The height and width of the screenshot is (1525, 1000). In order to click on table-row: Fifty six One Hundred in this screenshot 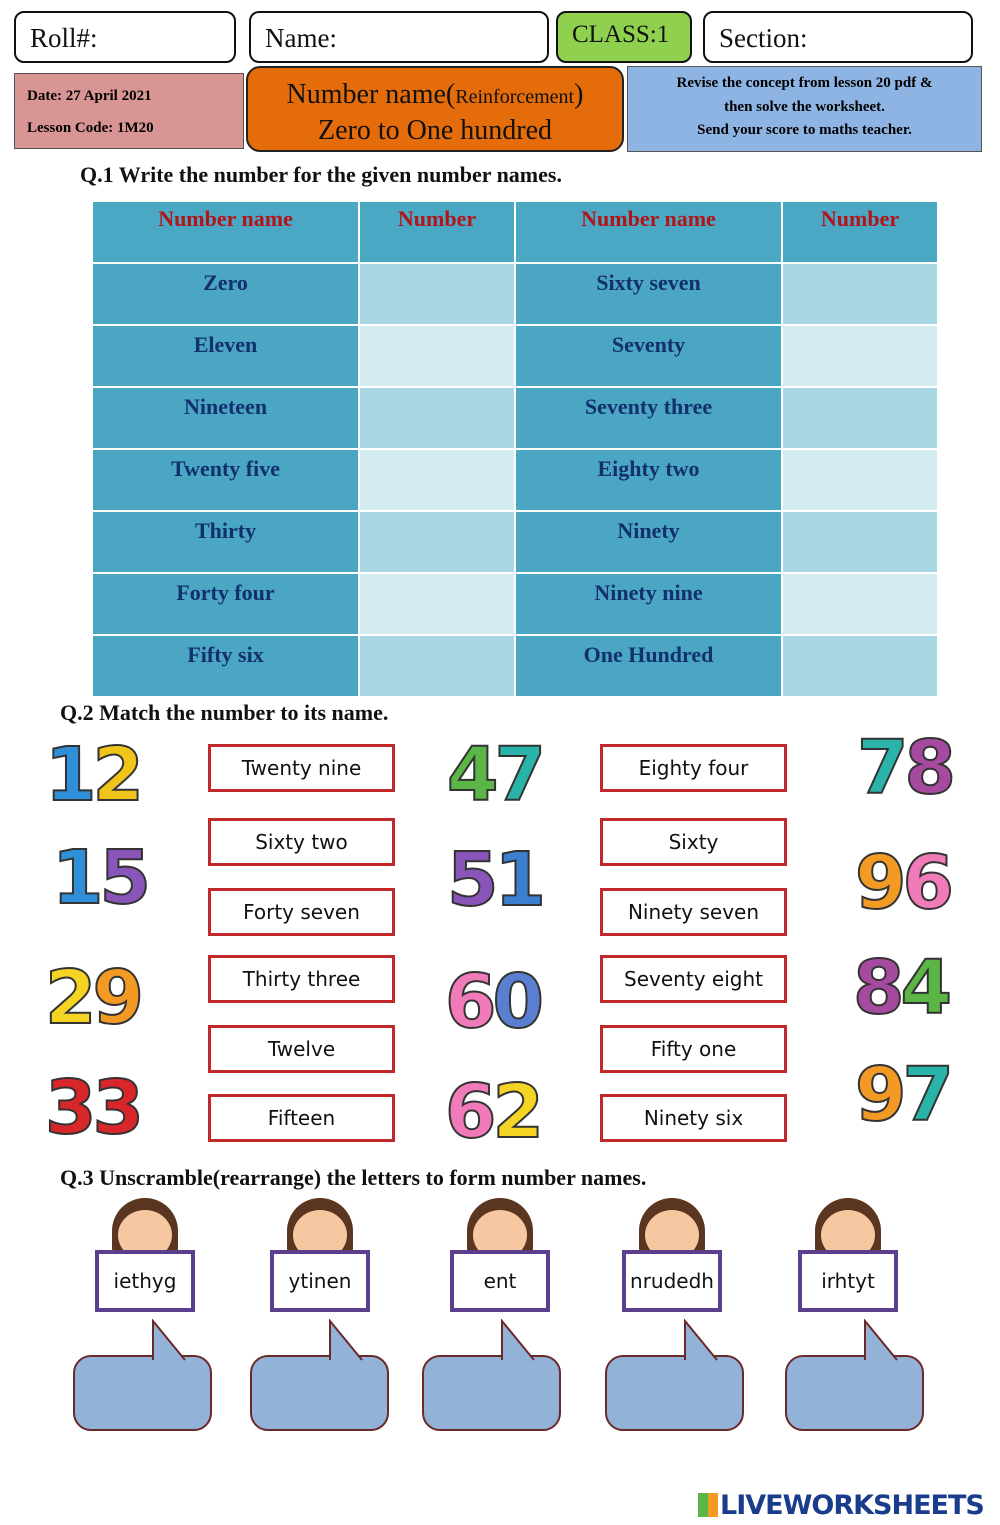, I will do `click(515, 666)`.